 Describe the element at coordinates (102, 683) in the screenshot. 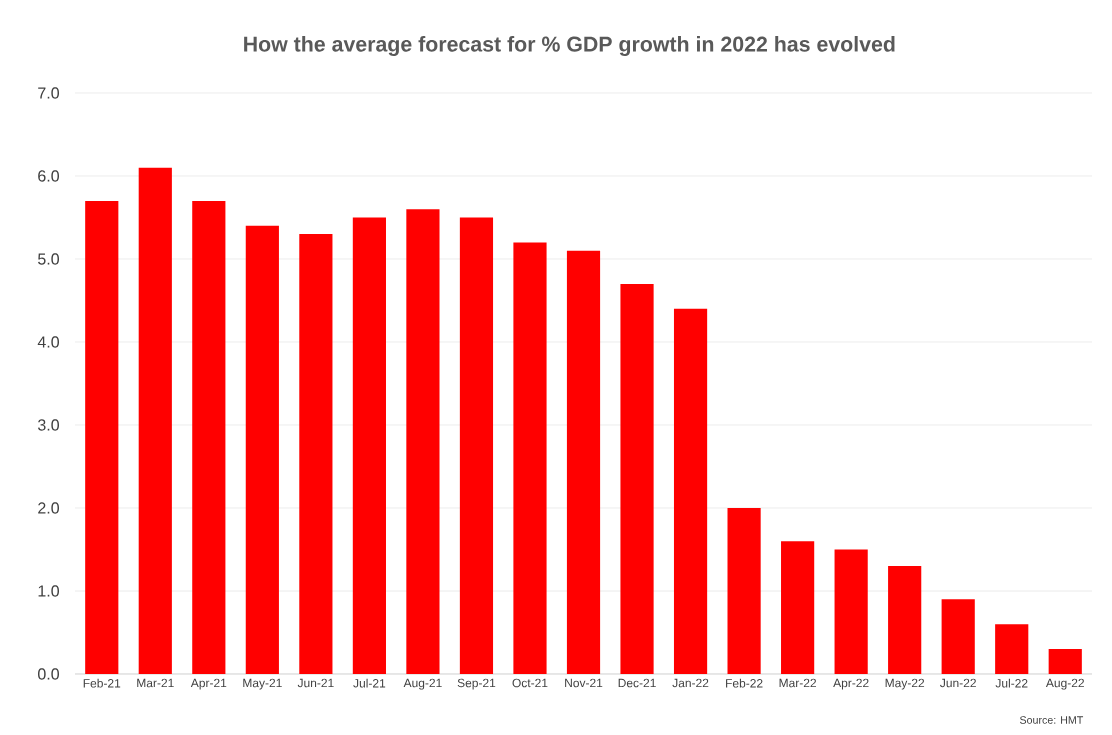

I see `x-tick-label: Feb-21` at that location.